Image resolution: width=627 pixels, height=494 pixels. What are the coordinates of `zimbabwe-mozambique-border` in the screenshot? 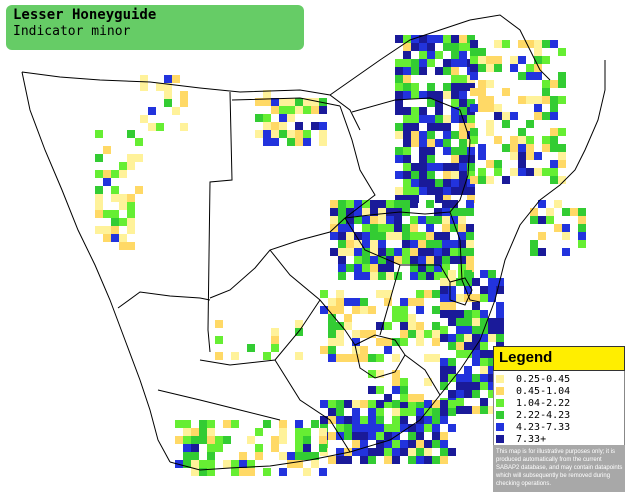 It's located at (411, 155).